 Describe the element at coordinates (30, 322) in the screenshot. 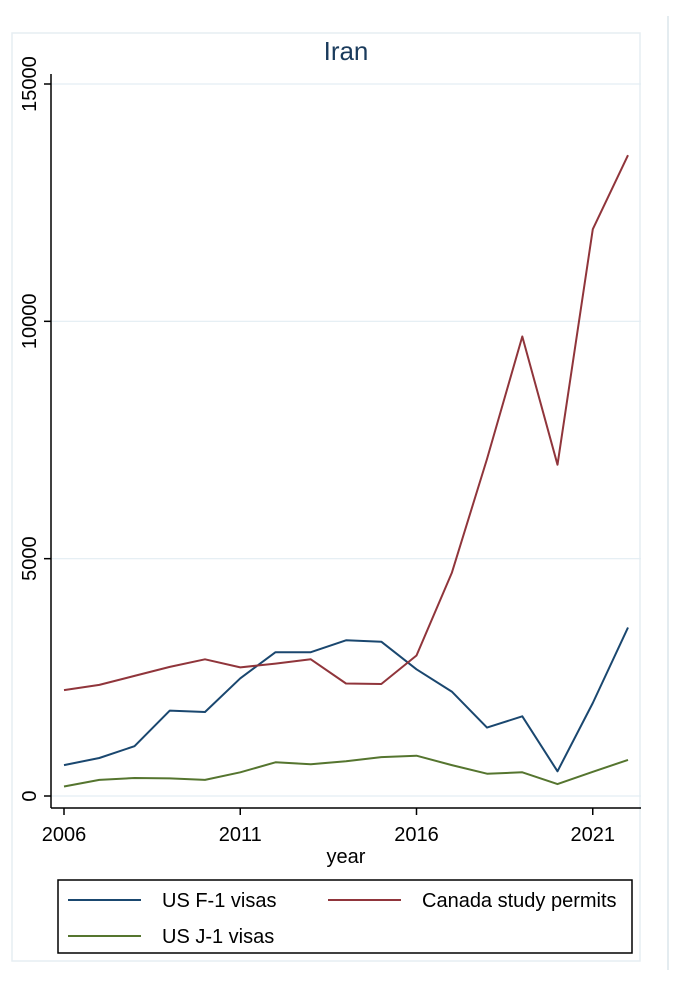

I see `y-tick-label: 10000` at that location.